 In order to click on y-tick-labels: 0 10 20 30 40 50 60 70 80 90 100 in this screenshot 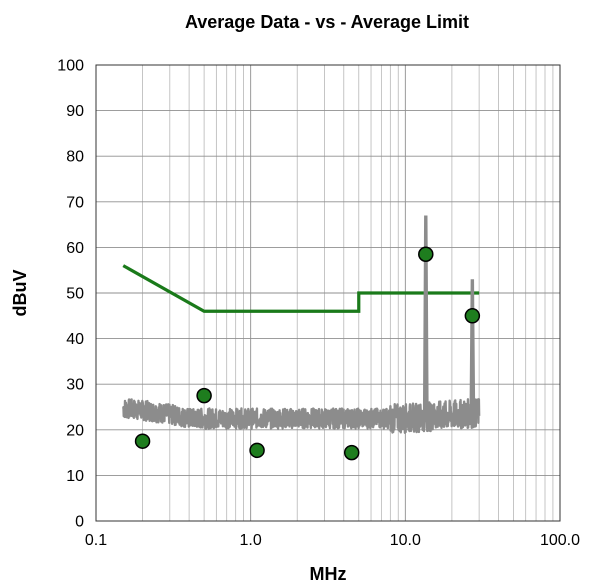, I will do `click(70, 294)`.